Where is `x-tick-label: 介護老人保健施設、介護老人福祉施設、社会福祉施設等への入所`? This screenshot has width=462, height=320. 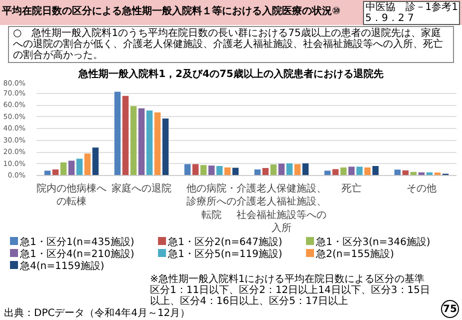
x-tick-label: 介護老人保健施設、介護老人福祉施設、社会福祉施設等への入所 is located at coordinates (281, 208).